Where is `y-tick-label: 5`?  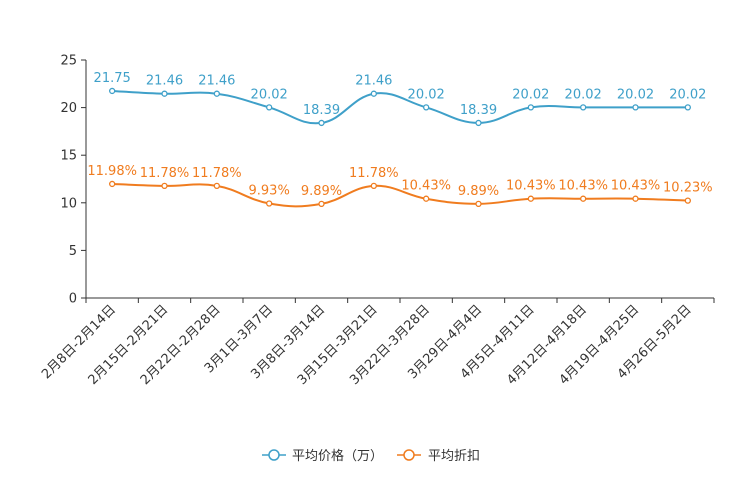 y-tick-label: 5 is located at coordinates (73, 251).